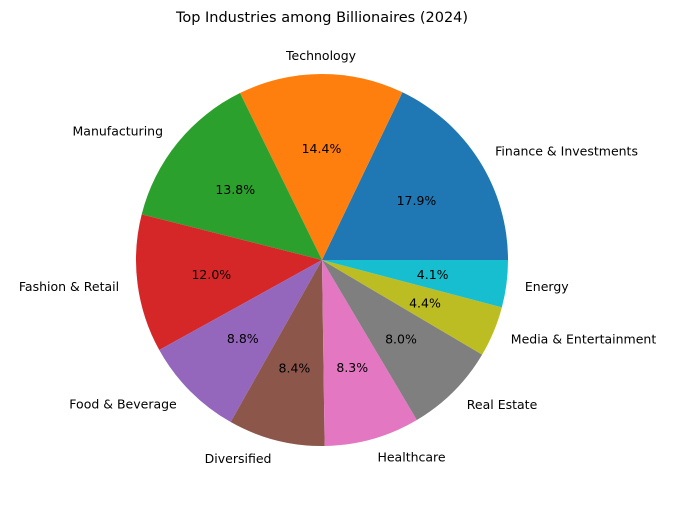  Describe the element at coordinates (243, 338) in the screenshot. I see `percent-label-food-beverage: 8.8%` at that location.